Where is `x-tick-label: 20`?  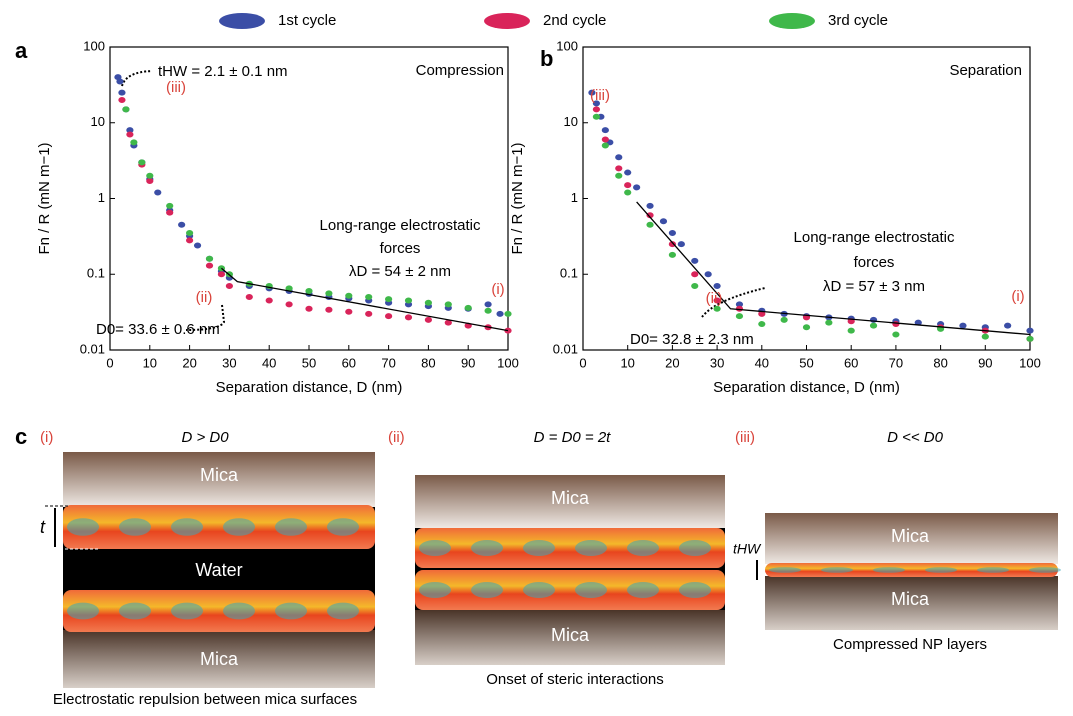
x-tick-label: 20 is located at coordinates (189, 362).